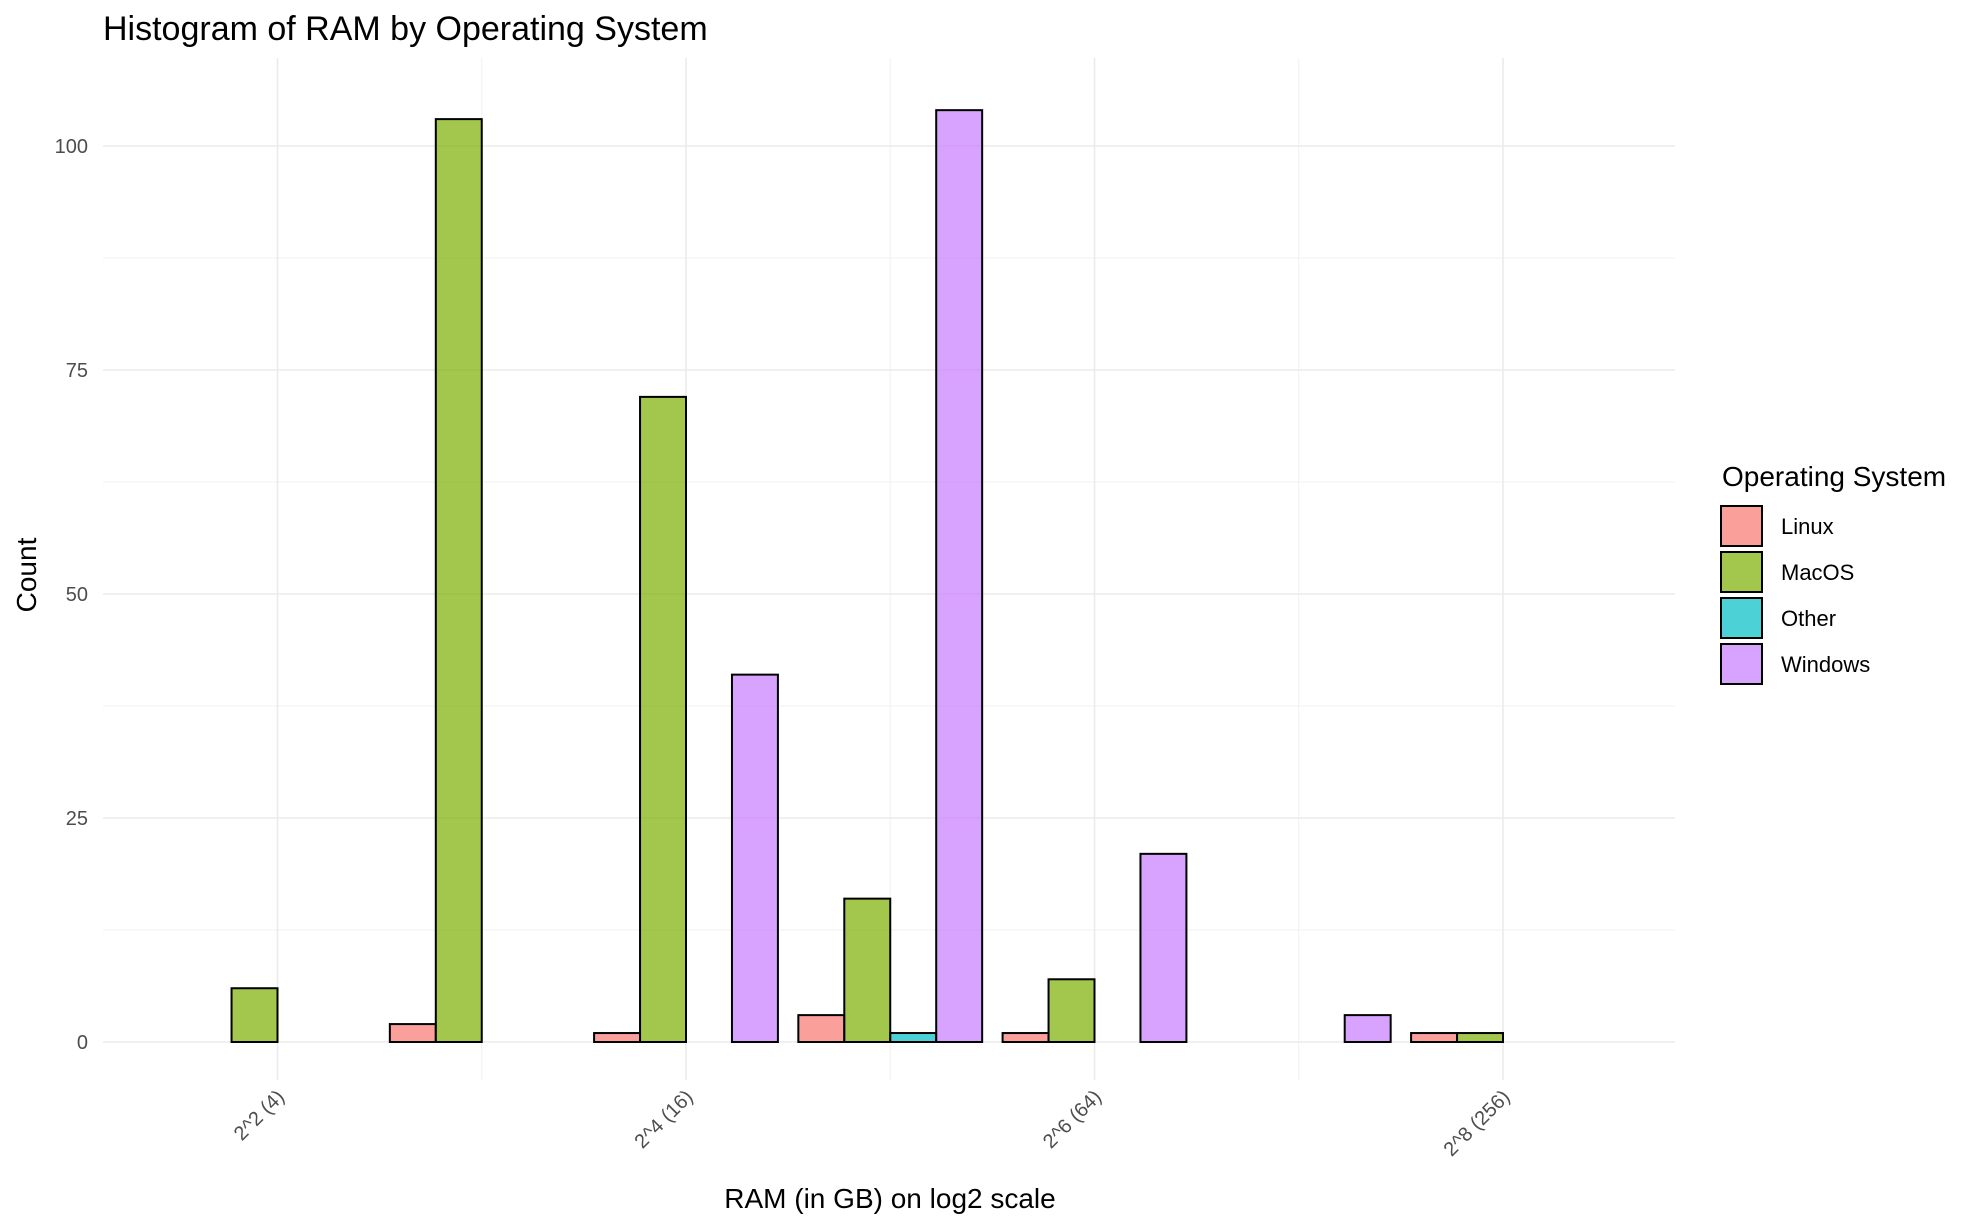 The height and width of the screenshot is (1227, 1972). What do you see at coordinates (889, 1198) in the screenshot?
I see `x-axis-title: RAM (in GB) on log2 scale` at bounding box center [889, 1198].